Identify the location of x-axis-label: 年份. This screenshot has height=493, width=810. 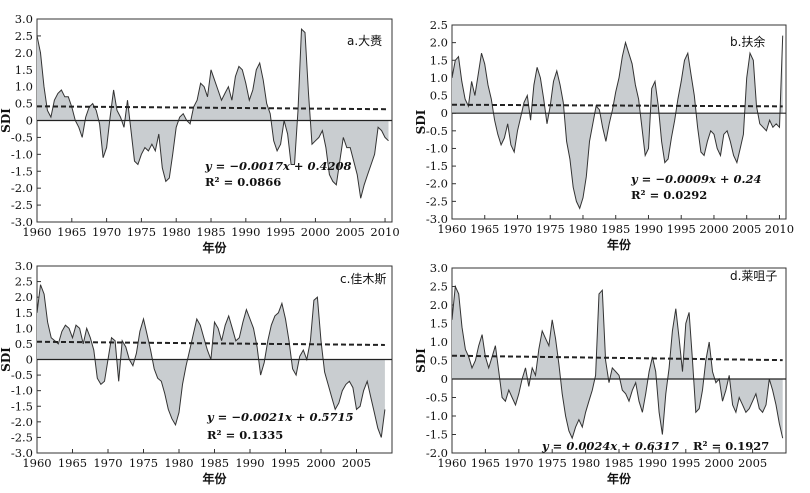
(214, 478).